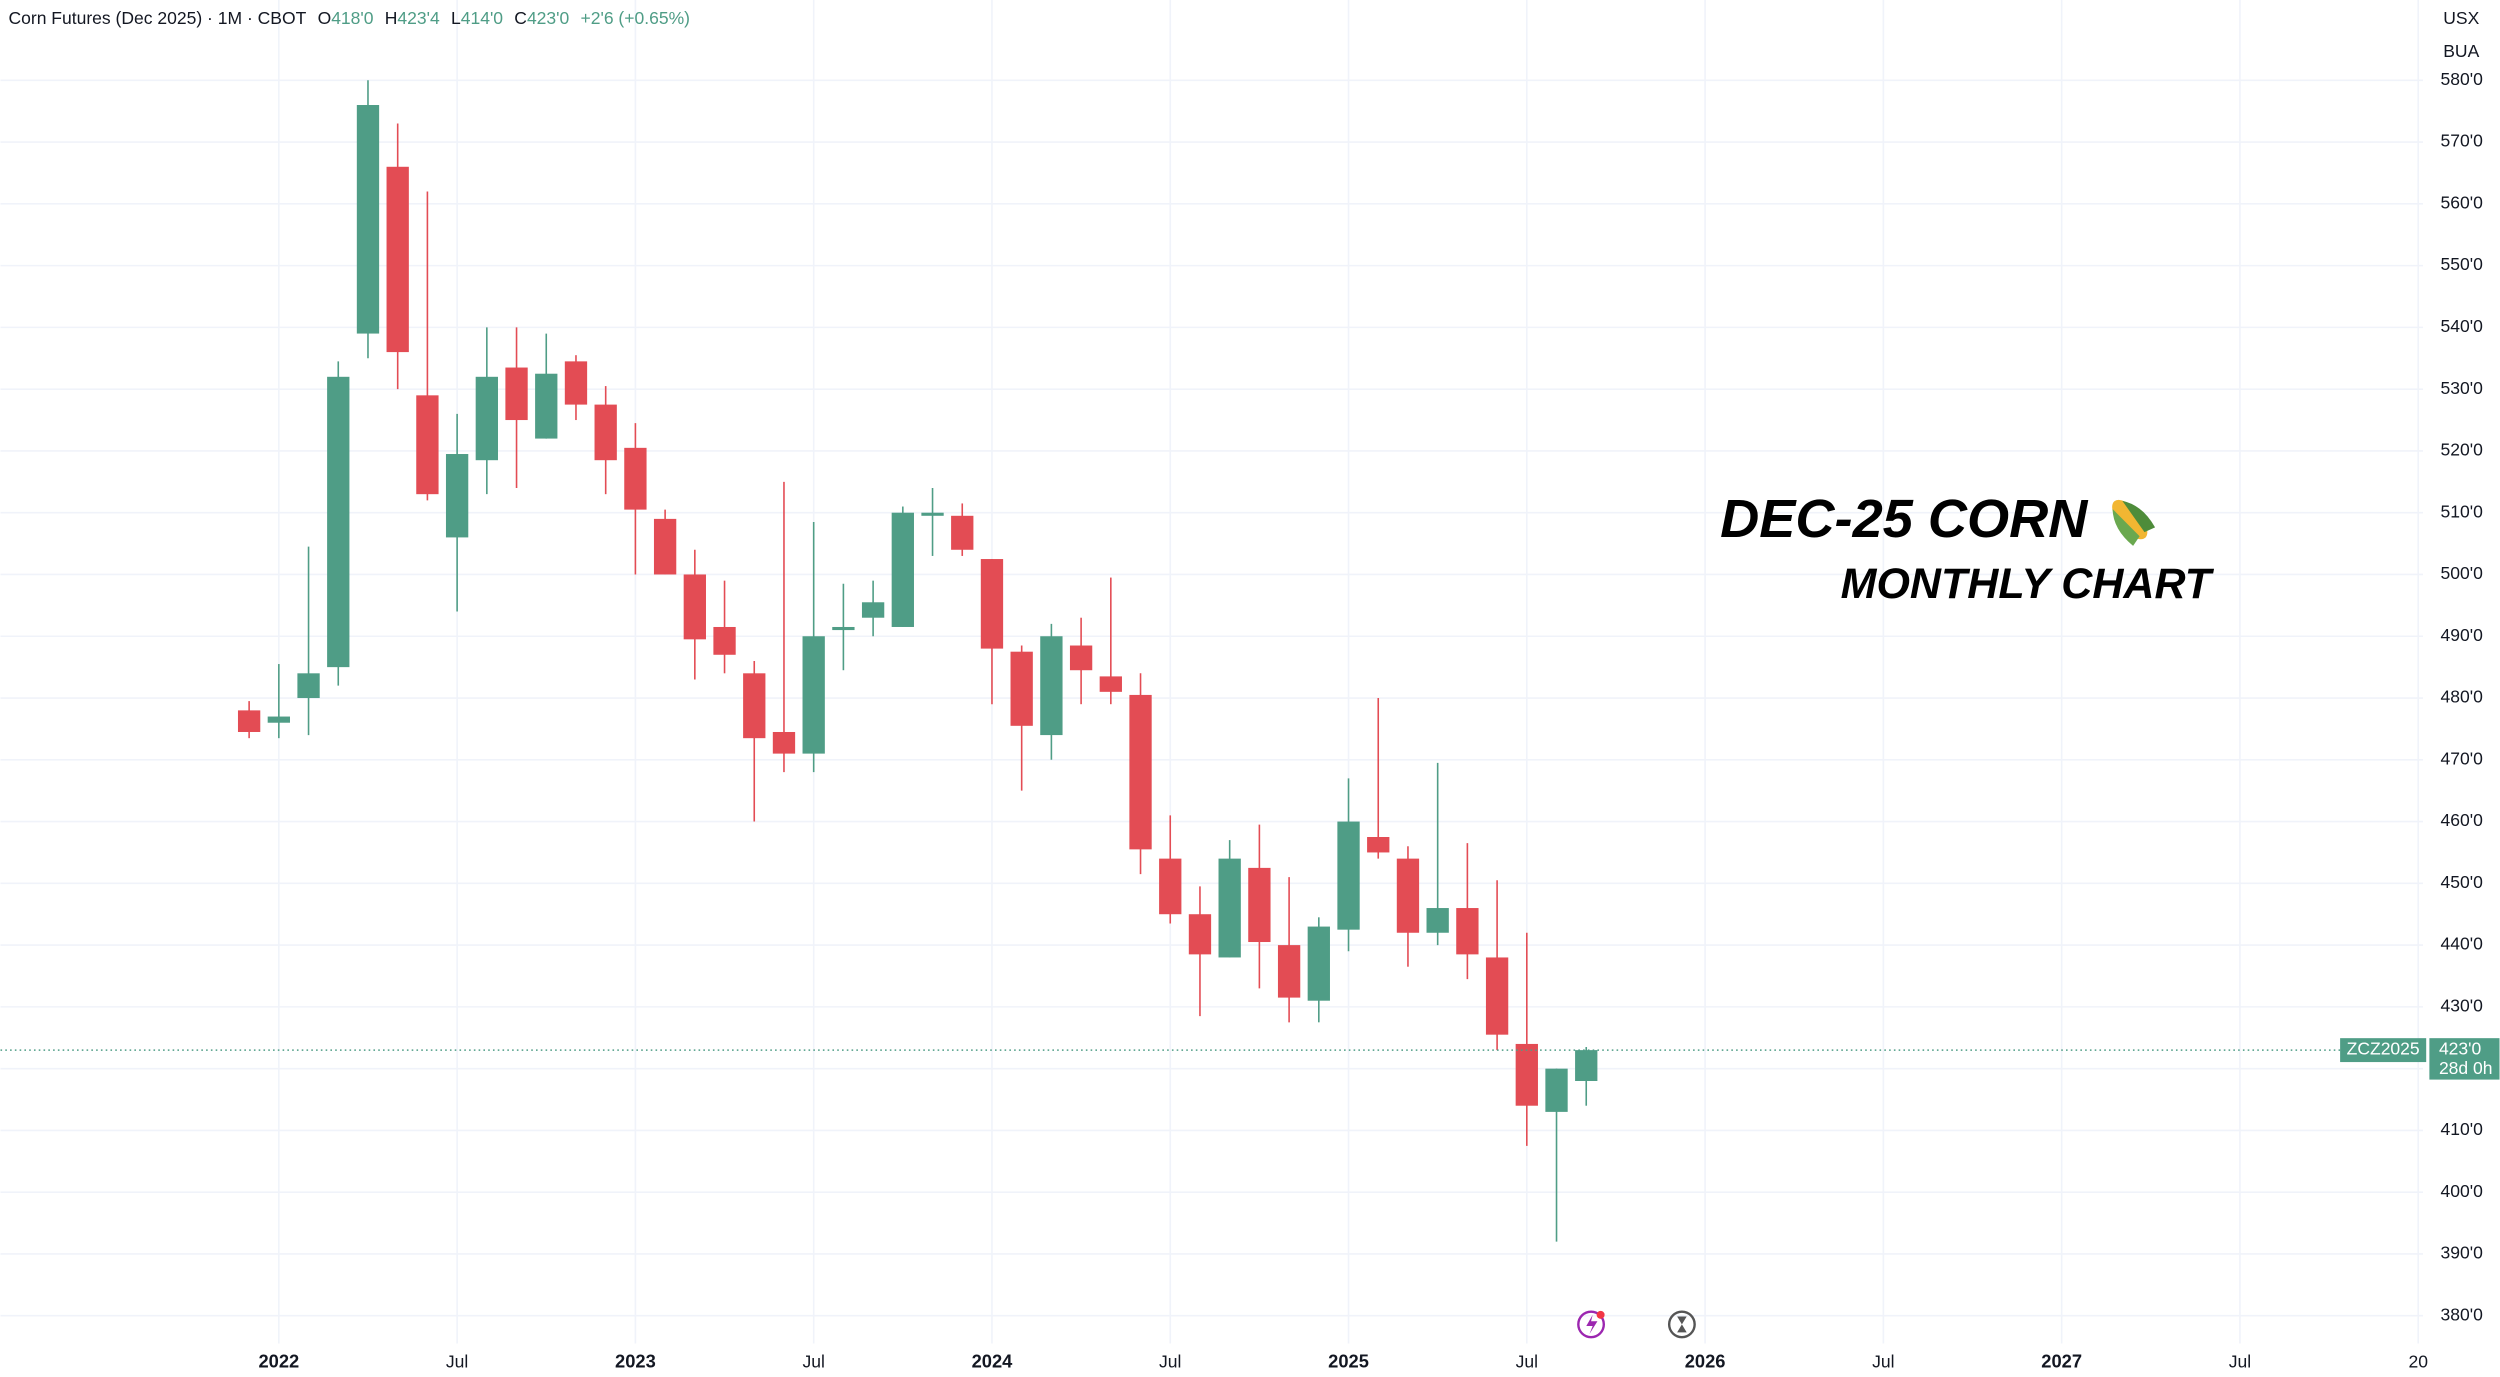 This screenshot has width=2500, height=1377. Describe the element at coordinates (2462, 882) in the screenshot. I see `y-tick-label: 450'0` at that location.